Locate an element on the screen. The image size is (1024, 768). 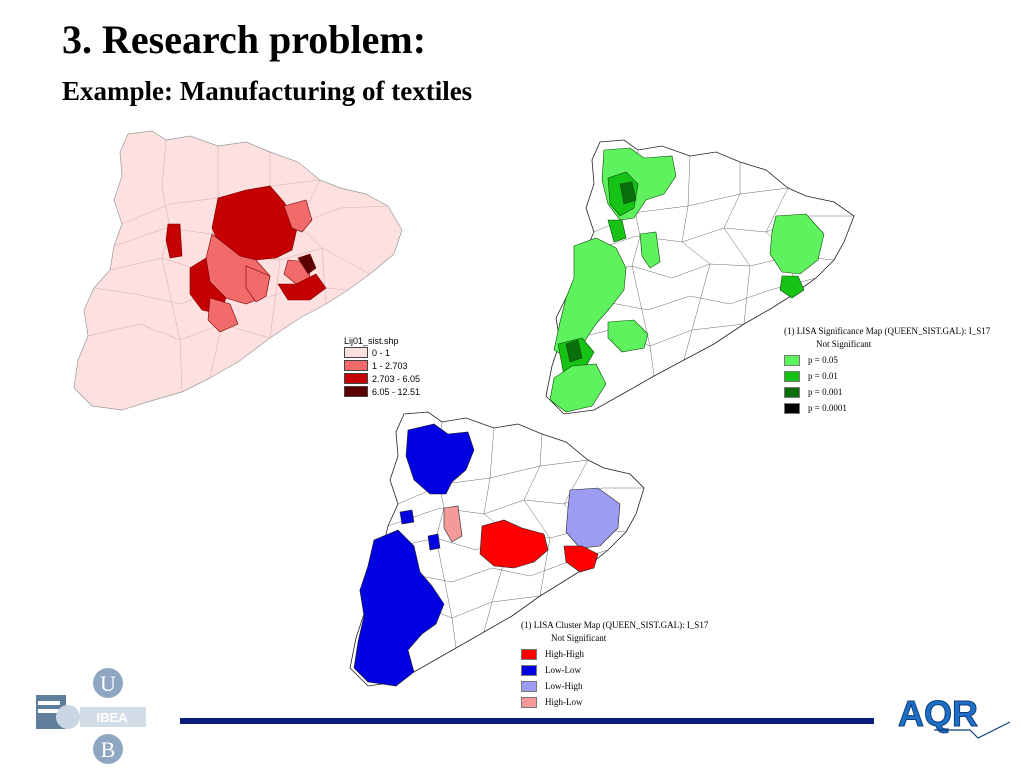
map-region-very-high is located at coordinates (307, 264).